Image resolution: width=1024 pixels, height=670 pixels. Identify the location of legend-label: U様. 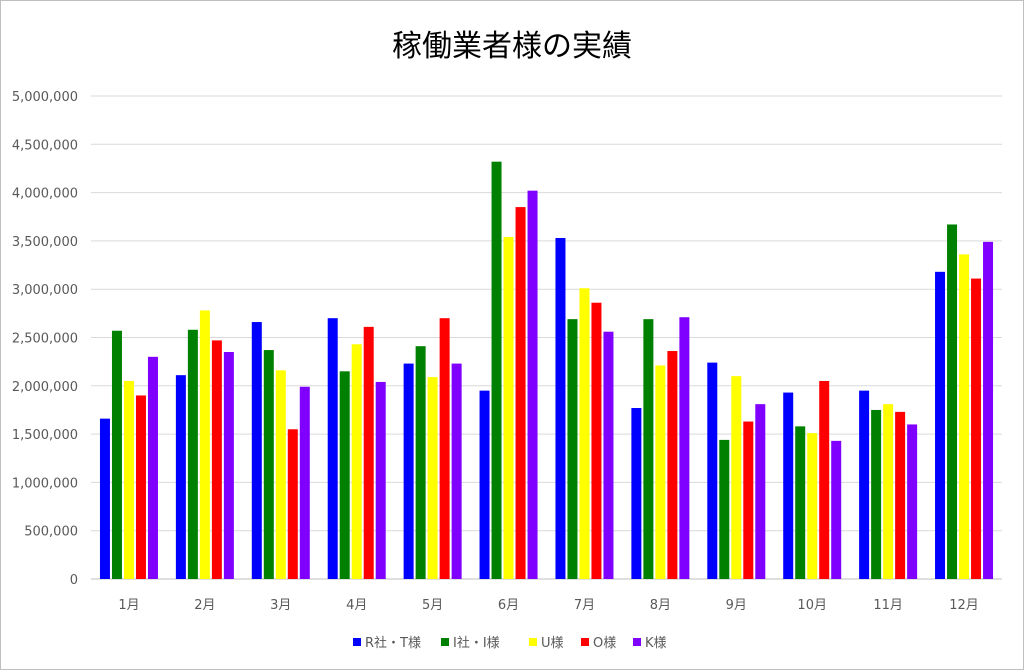
(552, 643).